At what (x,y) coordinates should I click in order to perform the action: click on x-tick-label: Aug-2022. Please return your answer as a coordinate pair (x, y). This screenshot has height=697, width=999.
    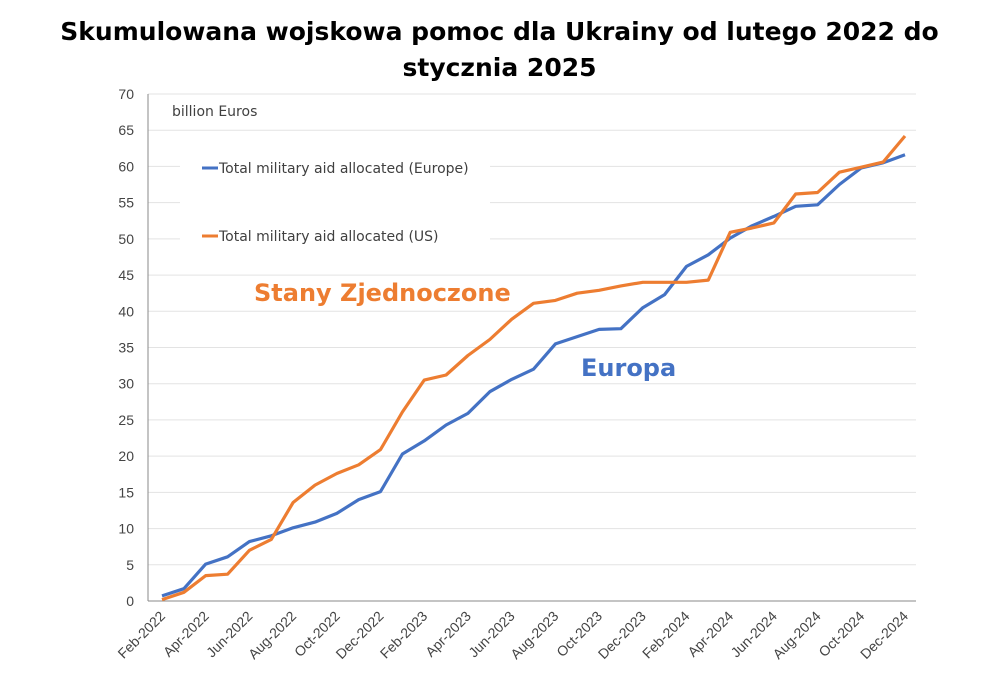
    Looking at the image, I should click on (272, 635).